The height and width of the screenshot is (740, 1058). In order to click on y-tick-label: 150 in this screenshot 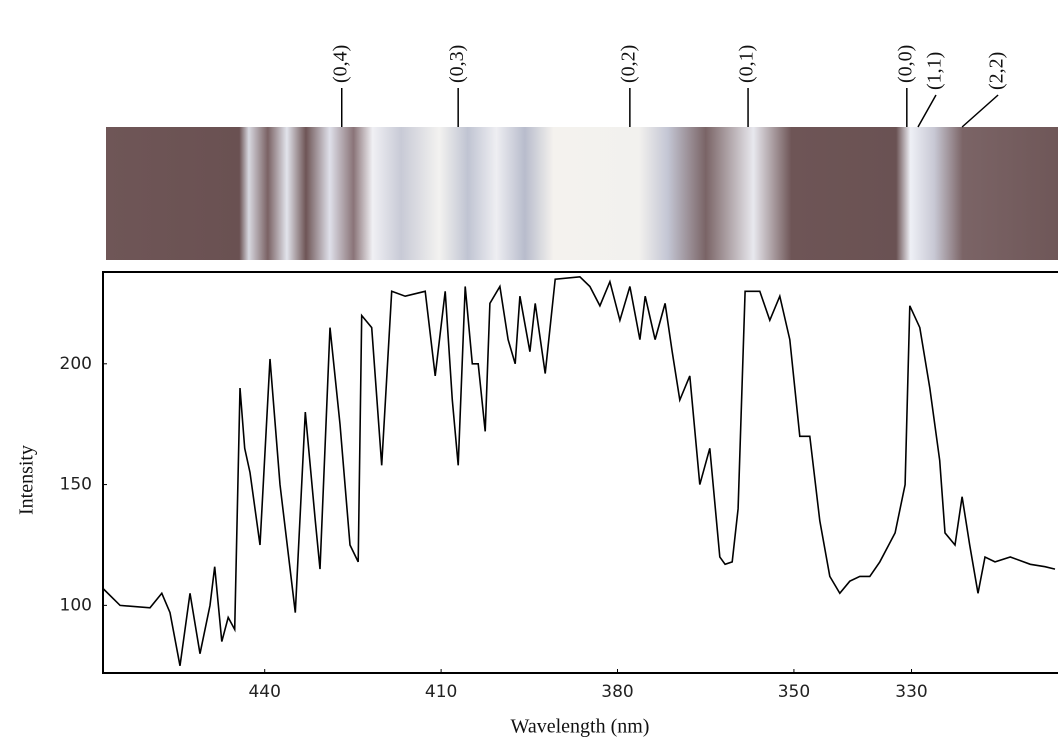, I will do `click(76, 485)`.